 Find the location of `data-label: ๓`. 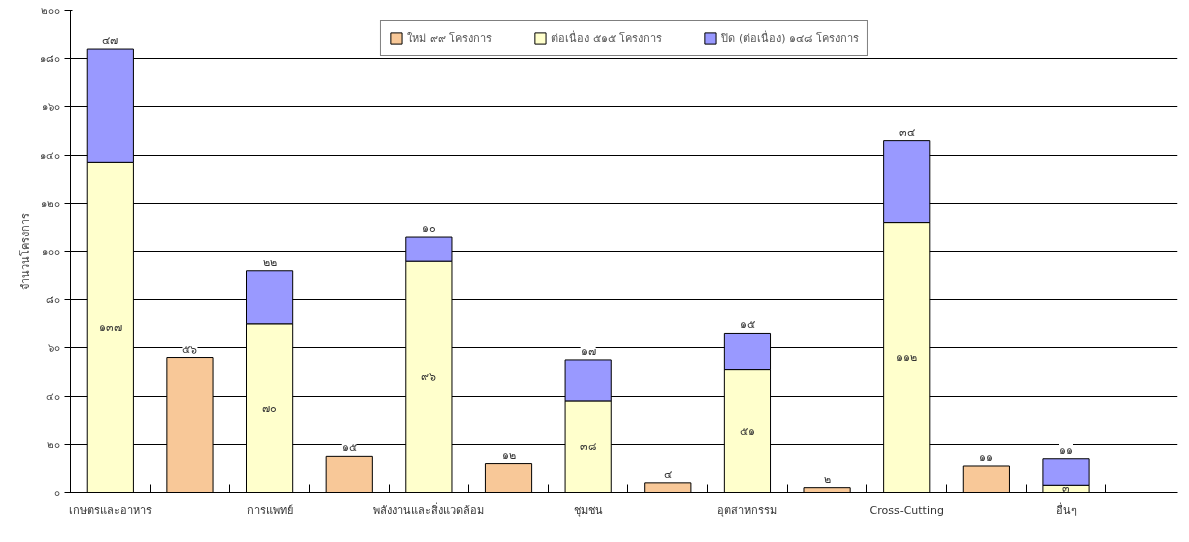

data-label: ๓ is located at coordinates (1066, 489).